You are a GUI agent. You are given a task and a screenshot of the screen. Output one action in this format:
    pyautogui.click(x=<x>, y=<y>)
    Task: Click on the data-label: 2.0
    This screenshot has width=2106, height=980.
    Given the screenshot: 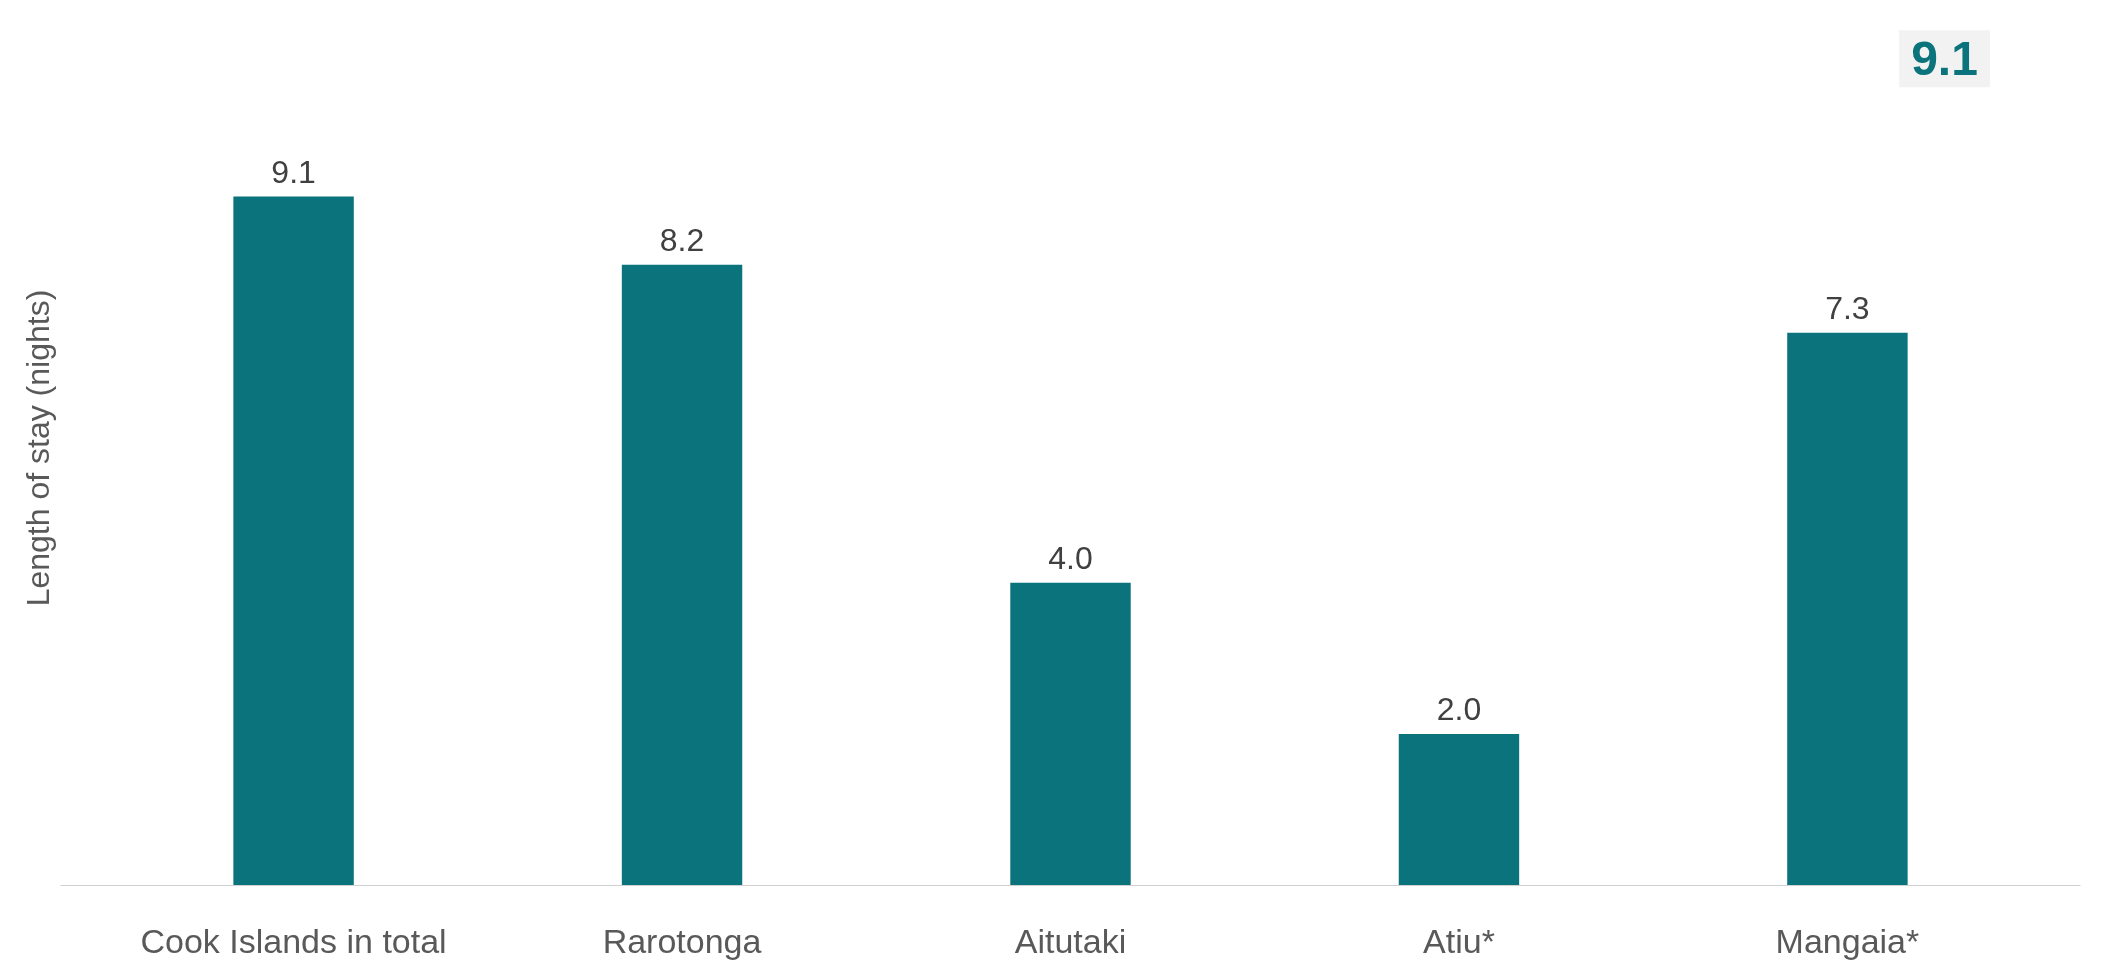 What is the action you would take?
    pyautogui.click(x=1459, y=709)
    